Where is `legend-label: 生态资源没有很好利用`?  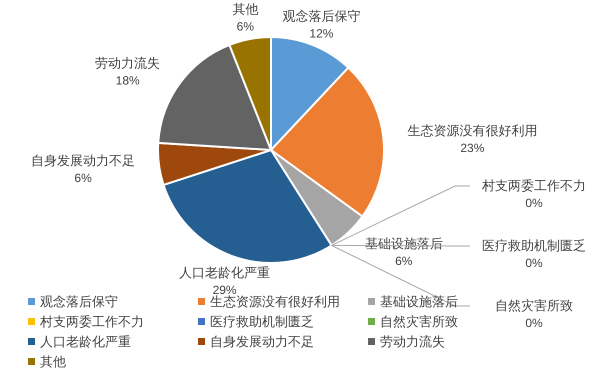
legend-label: 生态资源没有很好利用 is located at coordinates (275, 301).